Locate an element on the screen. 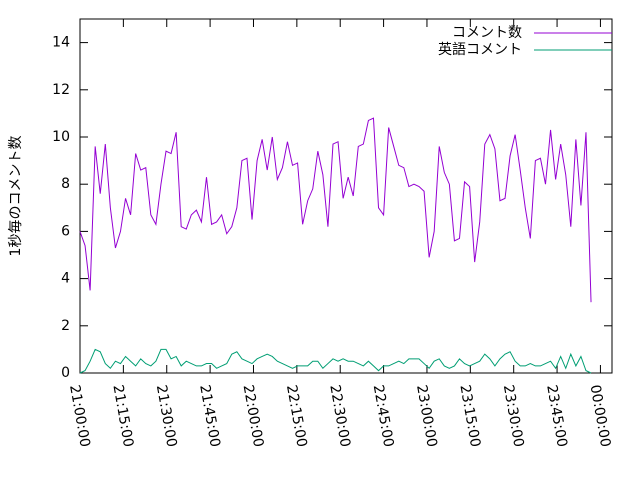 This screenshot has width=640, height=480. x-tick-label: 21:00:00 is located at coordinates (79, 416).